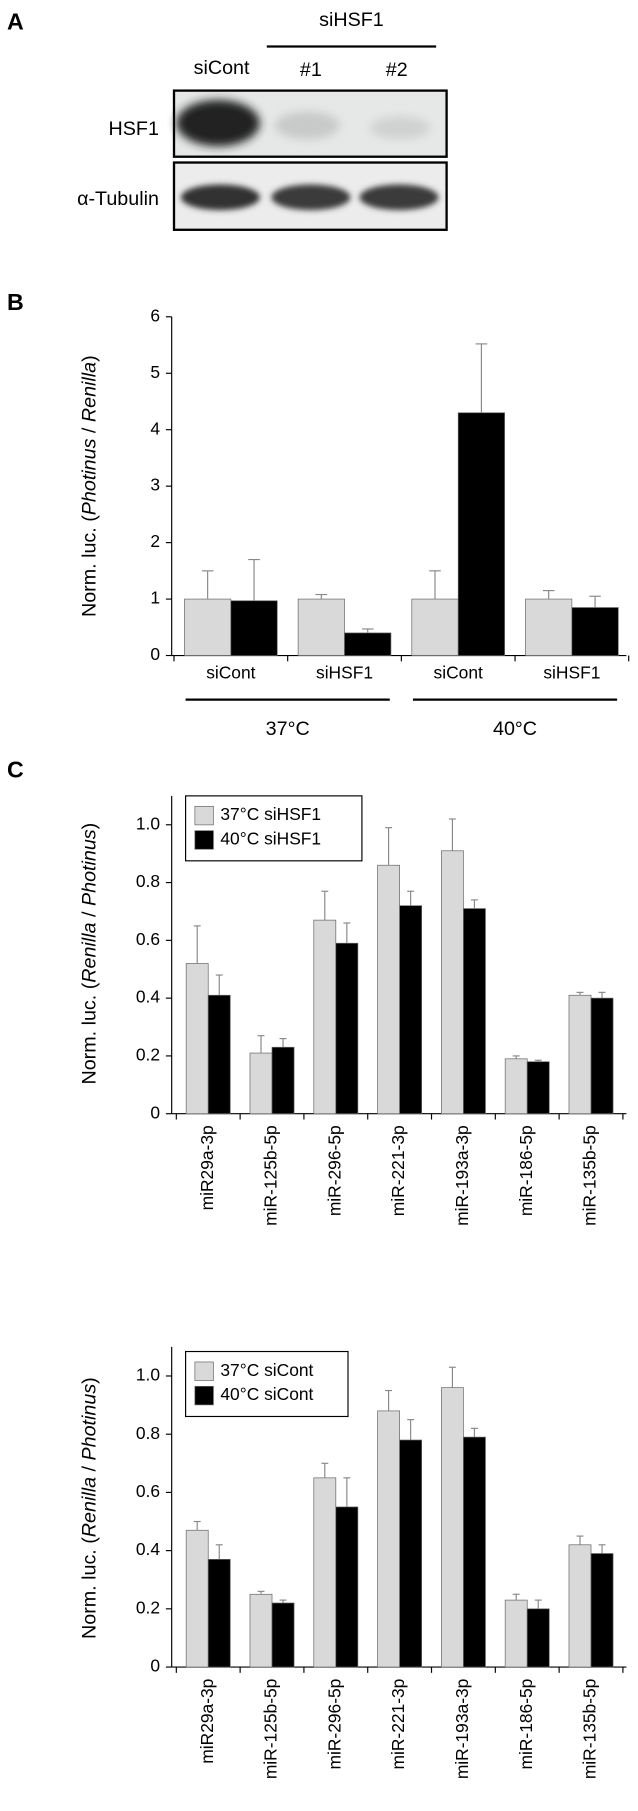  What do you see at coordinates (398, 1170) in the screenshot?
I see `x-tick-label: miR-221-3p` at bounding box center [398, 1170].